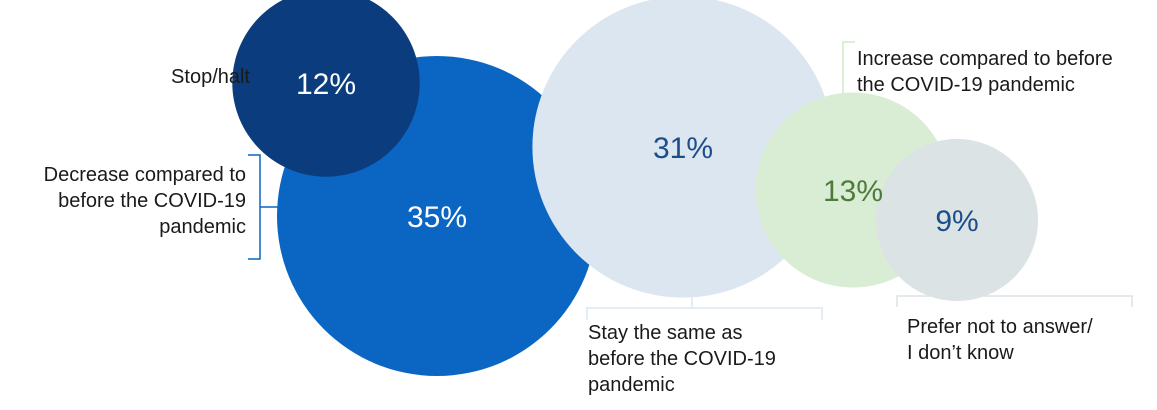 The width and height of the screenshot is (1157, 410). What do you see at coordinates (682, 359) in the screenshot?
I see `label-same-line-2: before the COVID-19` at bounding box center [682, 359].